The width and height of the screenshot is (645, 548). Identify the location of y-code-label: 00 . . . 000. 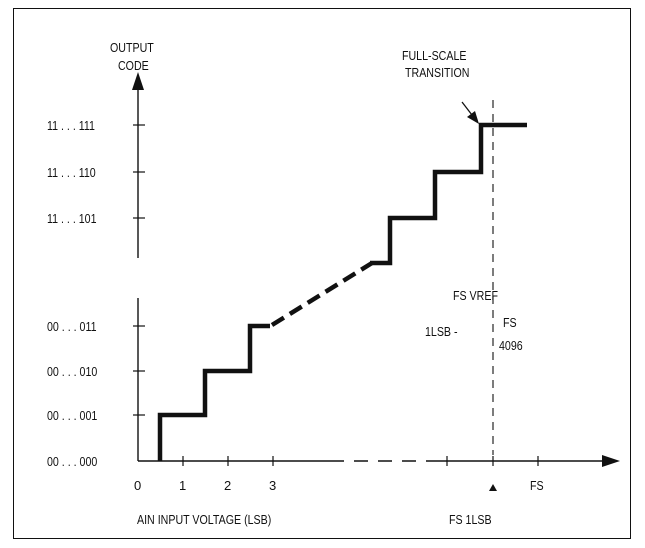
(72, 461).